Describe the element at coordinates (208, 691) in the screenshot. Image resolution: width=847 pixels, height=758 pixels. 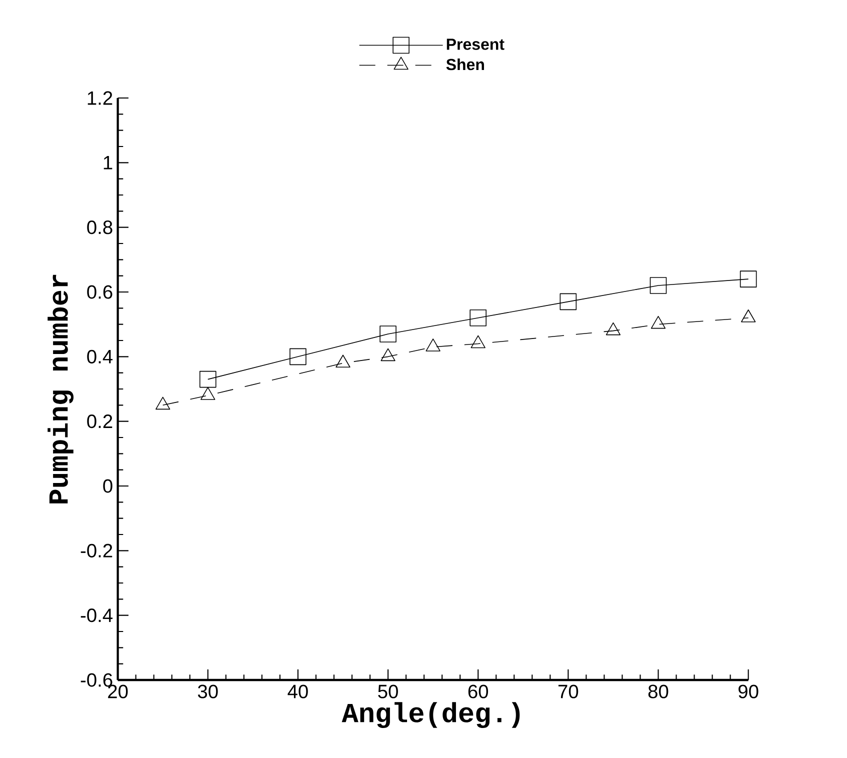
I see `x-tick-label: 30` at that location.